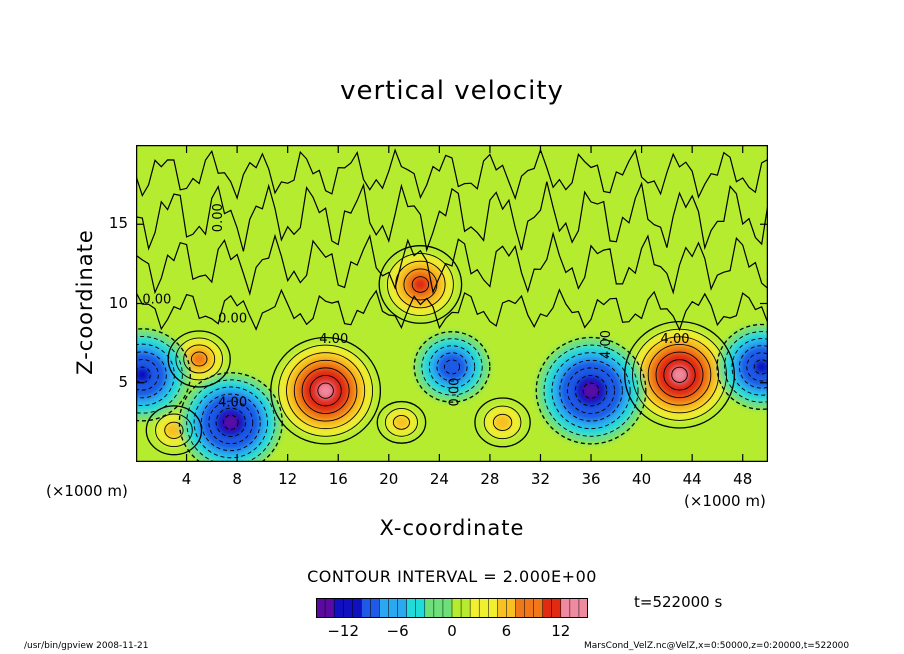 Image resolution: width=904 pixels, height=654 pixels. I want to click on y-axis-label: Z-coordinate, so click(85, 302).